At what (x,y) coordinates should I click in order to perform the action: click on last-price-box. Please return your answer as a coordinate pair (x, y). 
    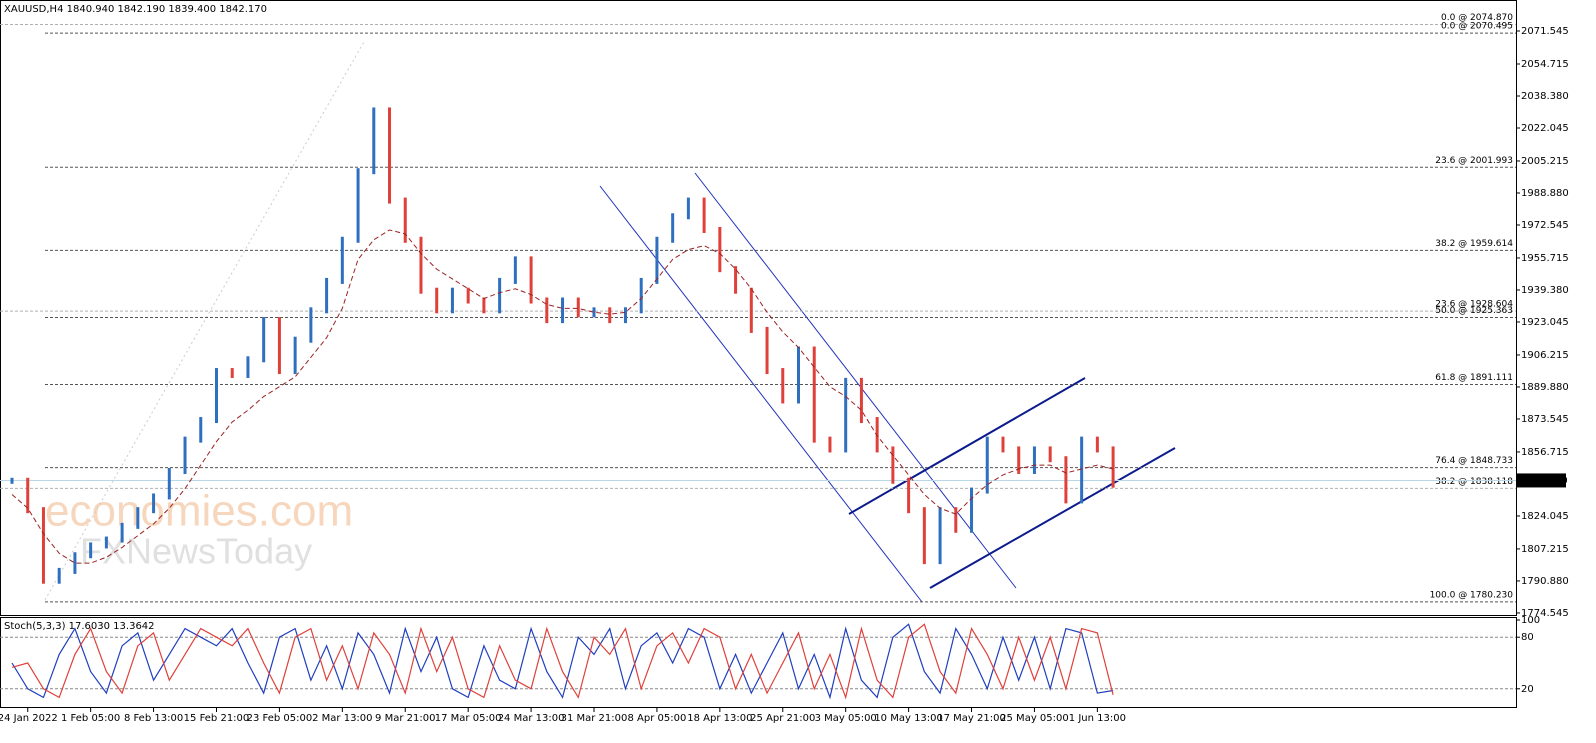
    Looking at the image, I should click on (1541, 480).